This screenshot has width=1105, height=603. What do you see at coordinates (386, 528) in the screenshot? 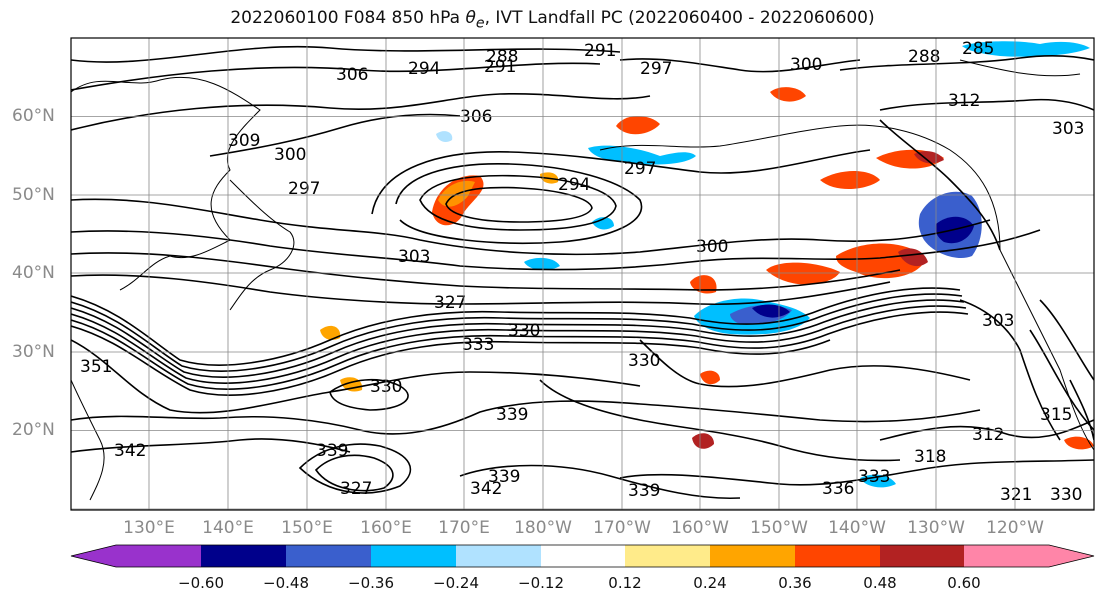
I see `lon-label: 160°E` at bounding box center [386, 528].